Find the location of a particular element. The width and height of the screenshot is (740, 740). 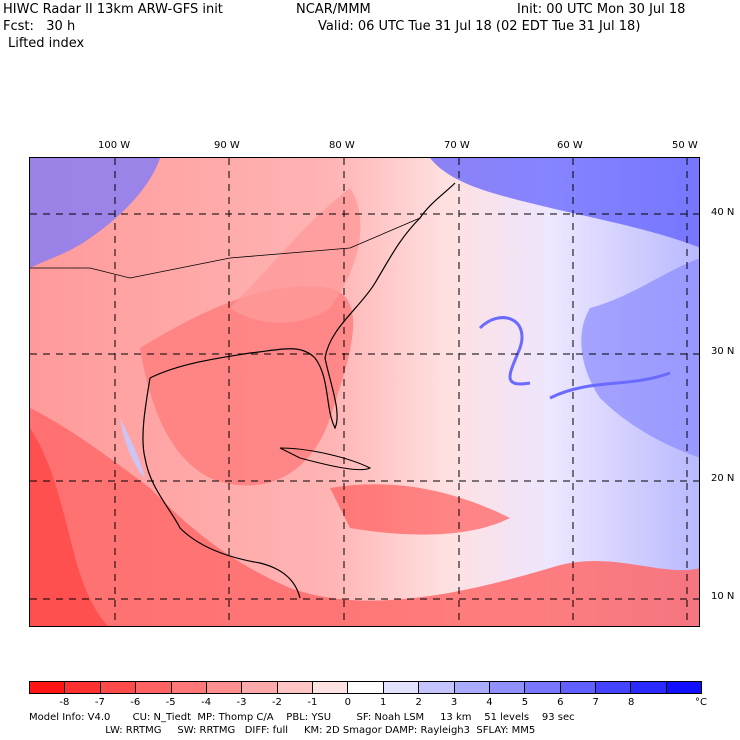

lon-label-50w: 50 W is located at coordinates (685, 145).